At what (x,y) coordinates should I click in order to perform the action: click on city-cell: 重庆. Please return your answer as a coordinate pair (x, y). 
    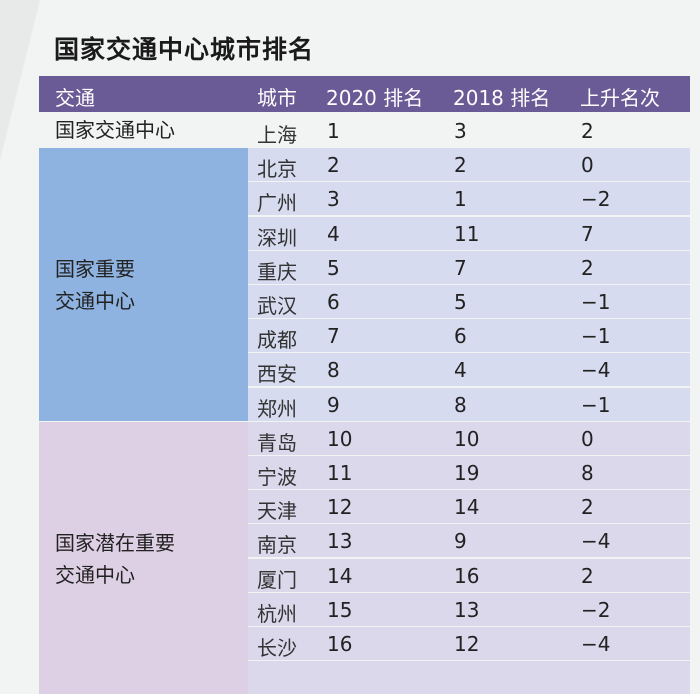
    Looking at the image, I should click on (277, 271).